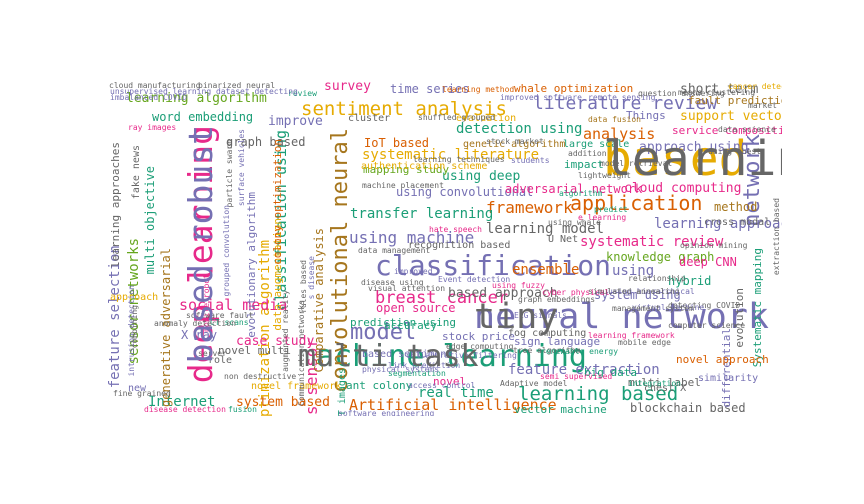 The image size is (864, 504). What do you see at coordinates (442, 298) in the screenshot?
I see `word-breast-cancer: breast cancer` at bounding box center [442, 298].